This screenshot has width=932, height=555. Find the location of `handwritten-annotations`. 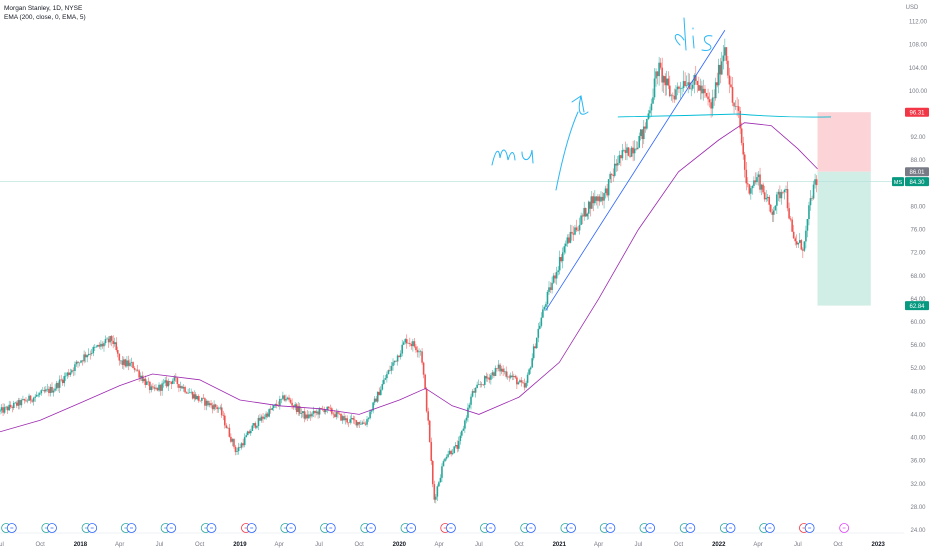

handwritten-annotations is located at coordinates (602, 104).